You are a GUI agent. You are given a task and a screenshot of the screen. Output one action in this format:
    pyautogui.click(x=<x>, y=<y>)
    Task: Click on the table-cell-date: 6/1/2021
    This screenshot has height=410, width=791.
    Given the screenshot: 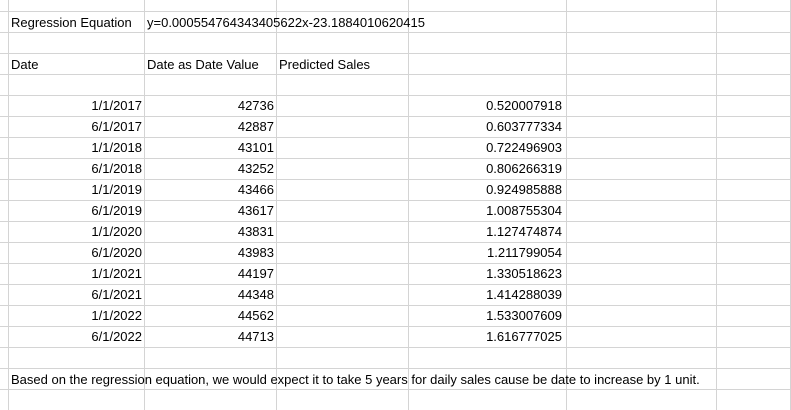 What is the action you would take?
    pyautogui.click(x=116, y=294)
    